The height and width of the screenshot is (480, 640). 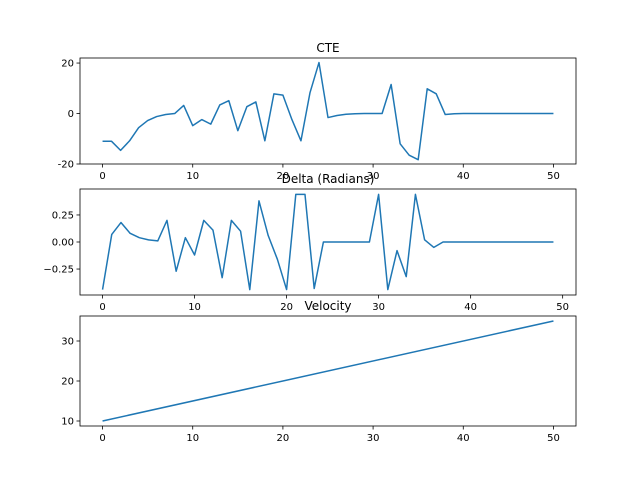 What do you see at coordinates (286, 307) in the screenshot?
I see `delta-x-tick-label: 20` at bounding box center [286, 307].